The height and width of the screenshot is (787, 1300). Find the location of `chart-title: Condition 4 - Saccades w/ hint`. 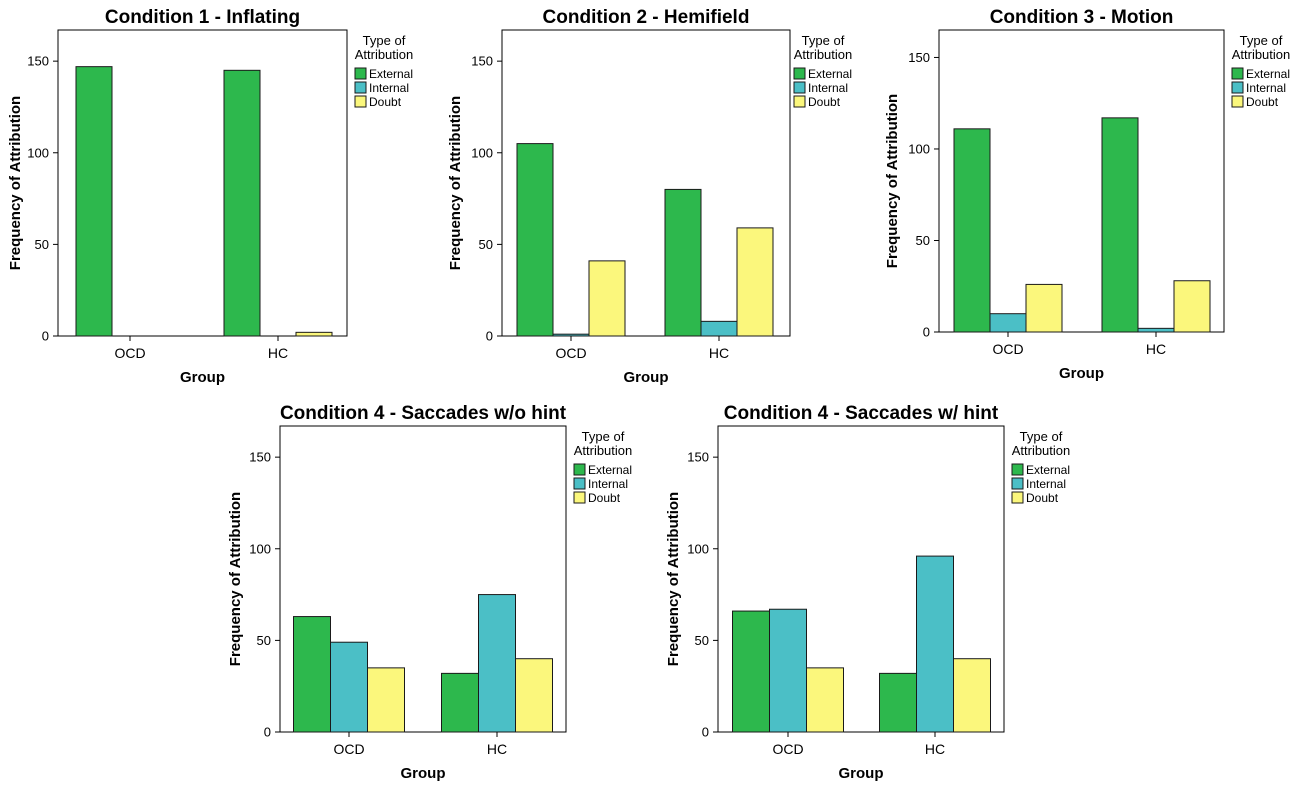

chart-title: Condition 4 - Saccades w/ hint is located at coordinates (861, 413).